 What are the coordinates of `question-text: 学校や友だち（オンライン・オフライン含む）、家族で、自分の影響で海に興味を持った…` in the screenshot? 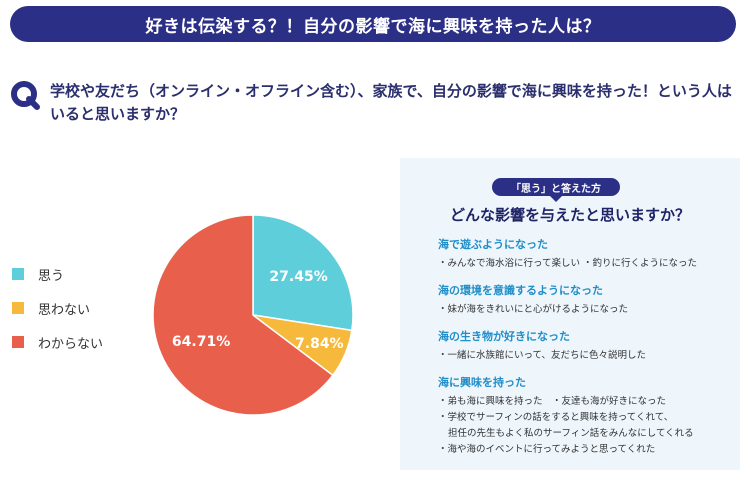 It's located at (391, 102).